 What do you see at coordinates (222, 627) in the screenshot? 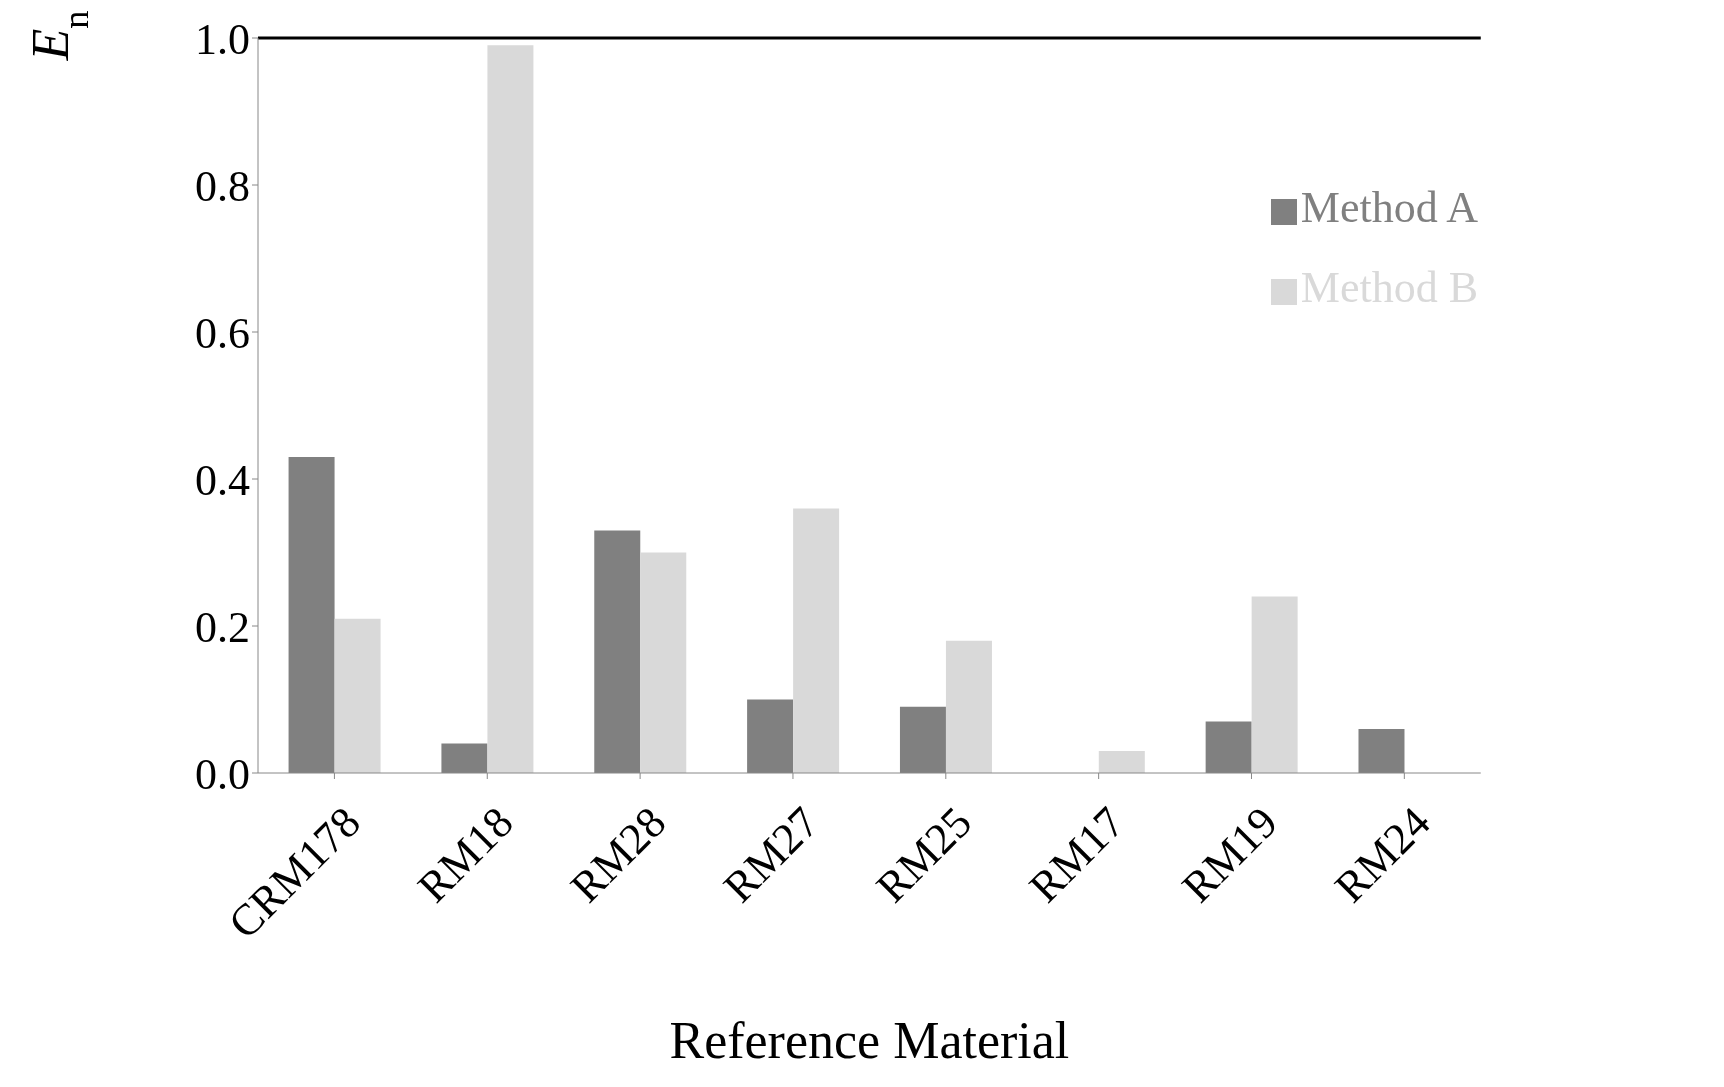
I see `y-tick-label: 0.2` at bounding box center [222, 627].